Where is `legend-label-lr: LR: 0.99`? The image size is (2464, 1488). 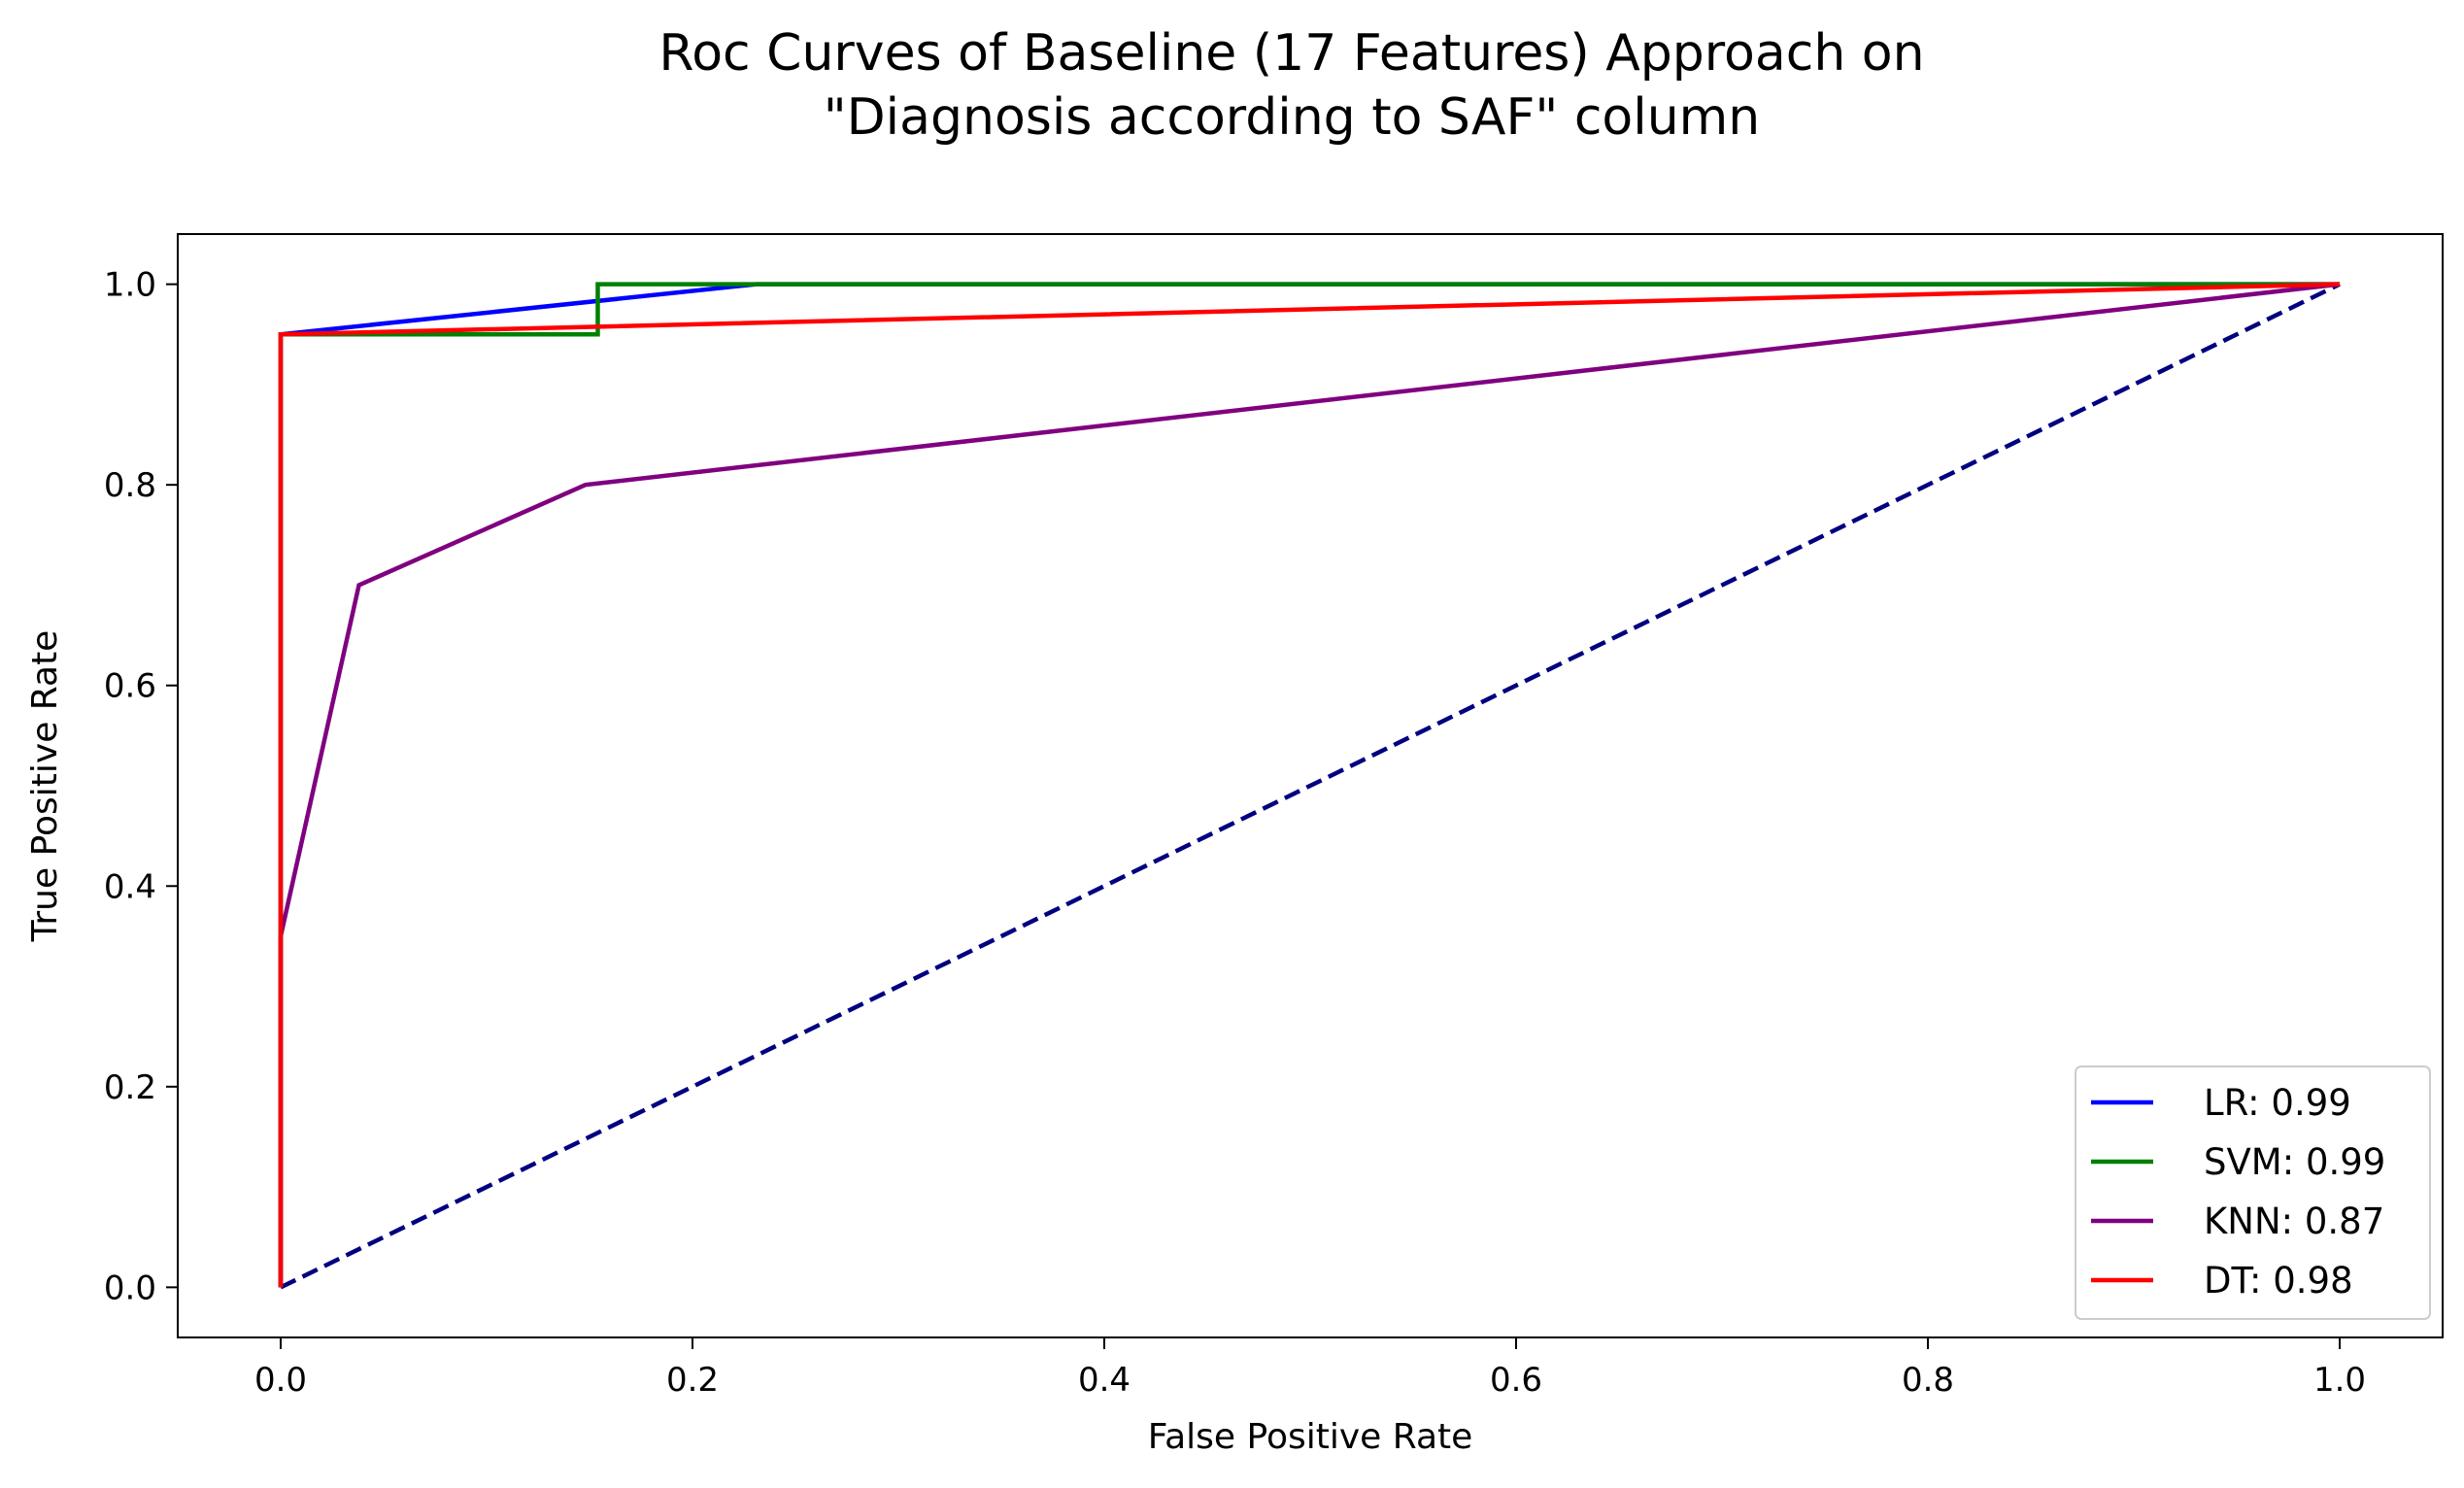 legend-label-lr: LR: 0.99 is located at coordinates (2277, 1103).